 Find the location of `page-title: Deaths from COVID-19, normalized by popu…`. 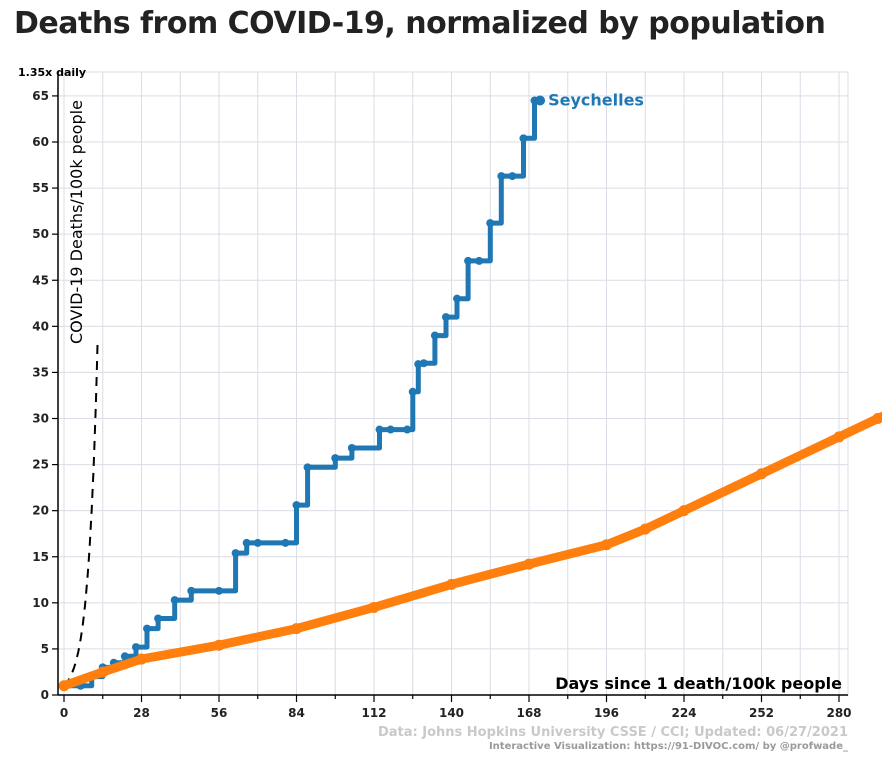

page-title: Deaths from COVID-19, normalized by popu… is located at coordinates (420, 23).